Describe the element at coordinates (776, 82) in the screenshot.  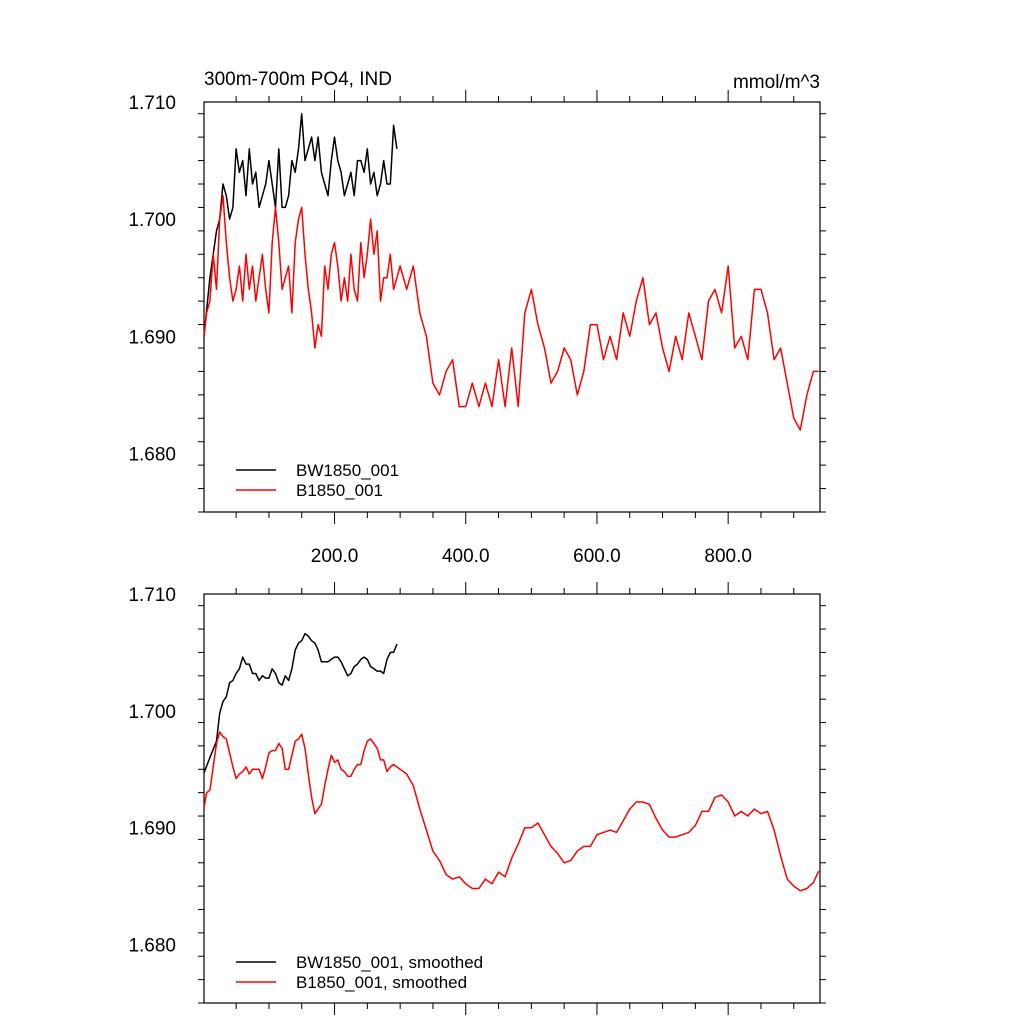
I see `units-label: mmol/m^3` at that location.